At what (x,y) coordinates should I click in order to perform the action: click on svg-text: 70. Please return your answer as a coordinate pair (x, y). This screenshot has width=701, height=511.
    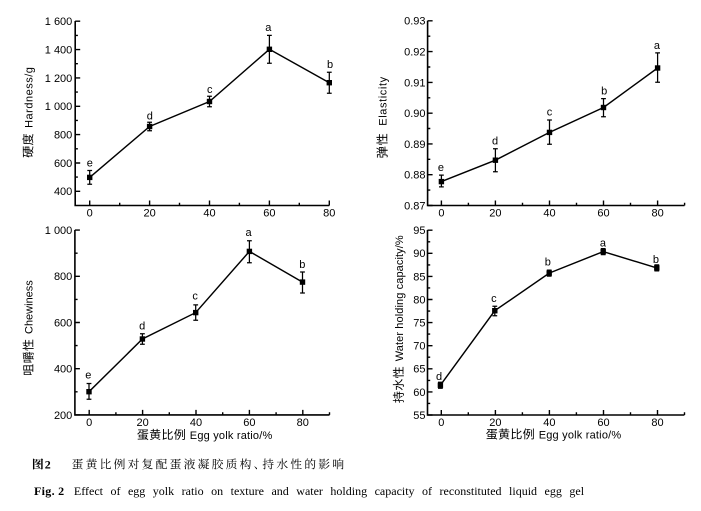
    Looking at the image, I should click on (419, 347).